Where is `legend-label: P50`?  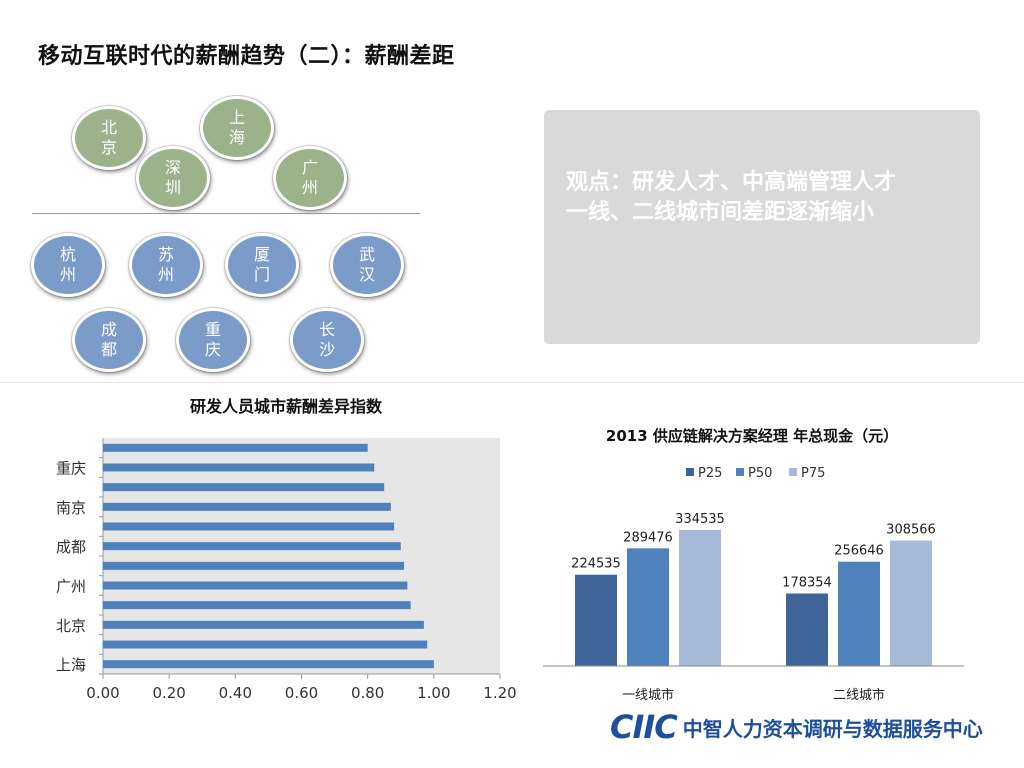
legend-label: P50 is located at coordinates (760, 473).